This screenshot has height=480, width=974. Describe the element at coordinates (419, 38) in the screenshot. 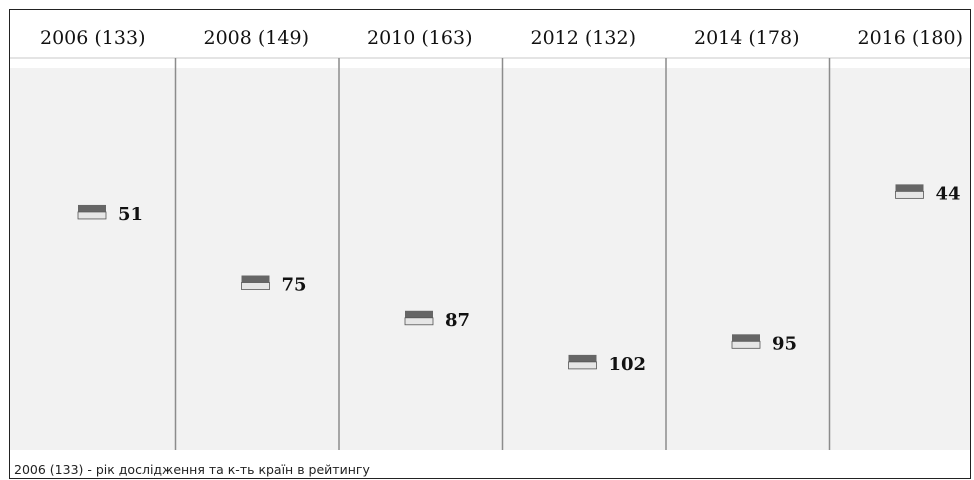

I see `column-header-2: 2010 (163)` at that location.